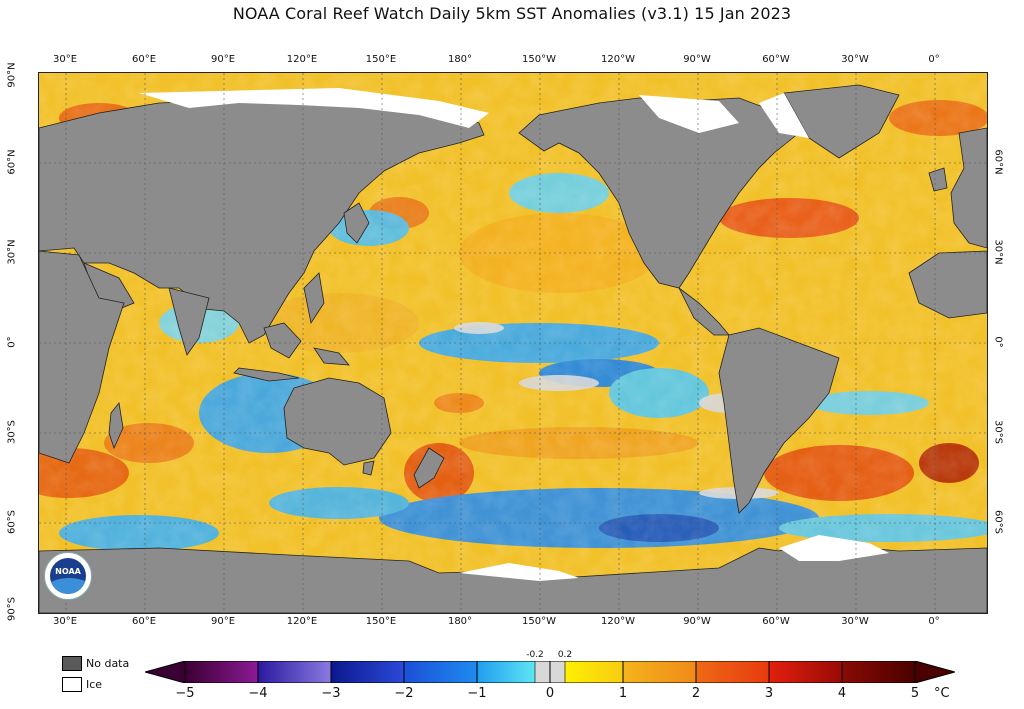 The height and width of the screenshot is (709, 1024). What do you see at coordinates (331, 693) in the screenshot?
I see `colorbar-label: −3` at bounding box center [331, 693].